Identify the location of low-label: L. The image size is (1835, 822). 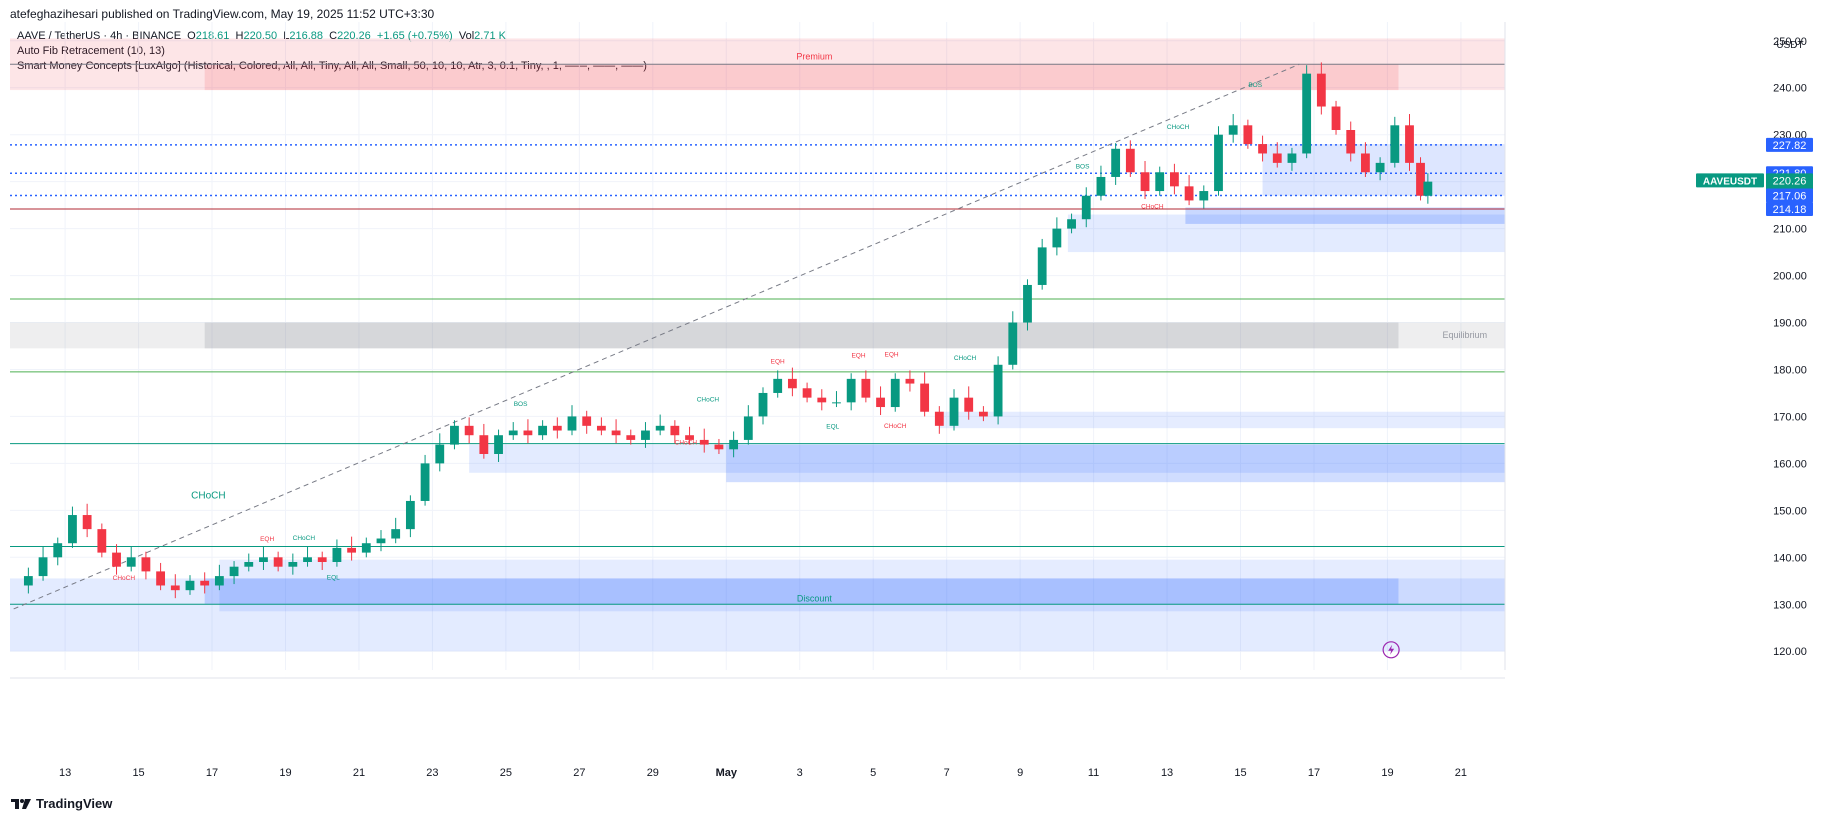
(286, 36).